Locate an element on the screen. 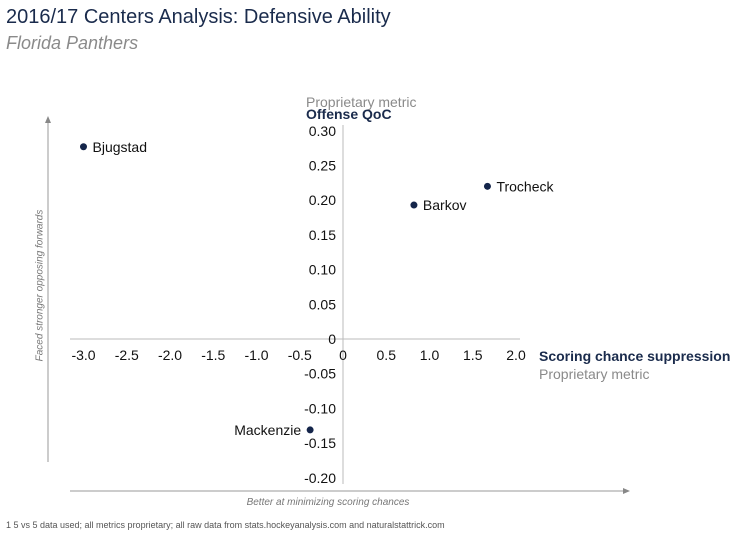 This screenshot has height=535, width=748. point-label: Barkov is located at coordinates (445, 205).